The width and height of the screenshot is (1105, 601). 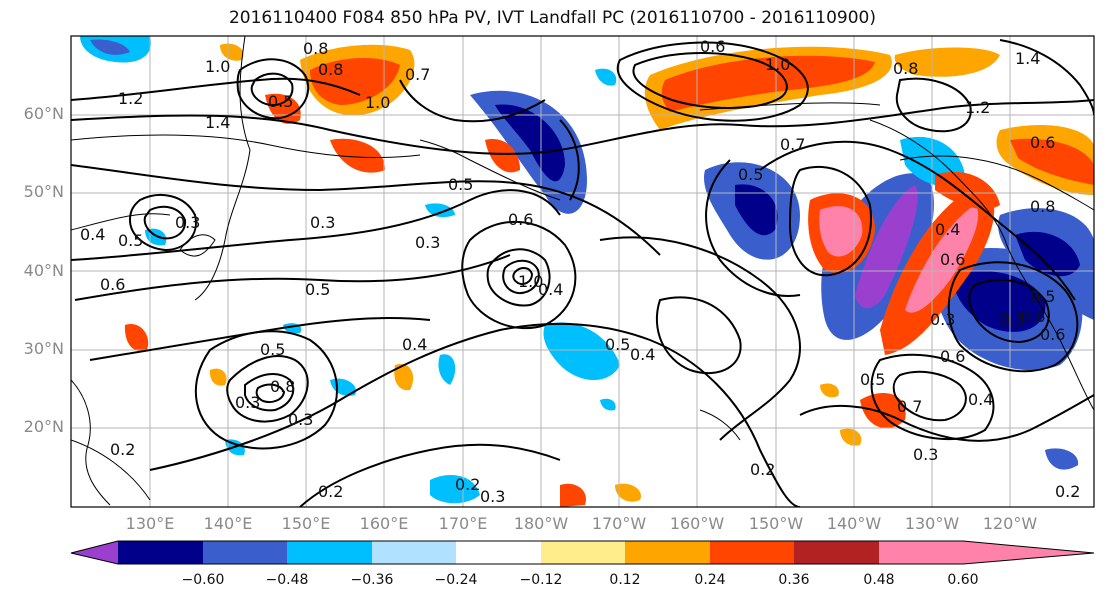 I want to click on colorbar-tick-label: 0.48, so click(x=879, y=580).